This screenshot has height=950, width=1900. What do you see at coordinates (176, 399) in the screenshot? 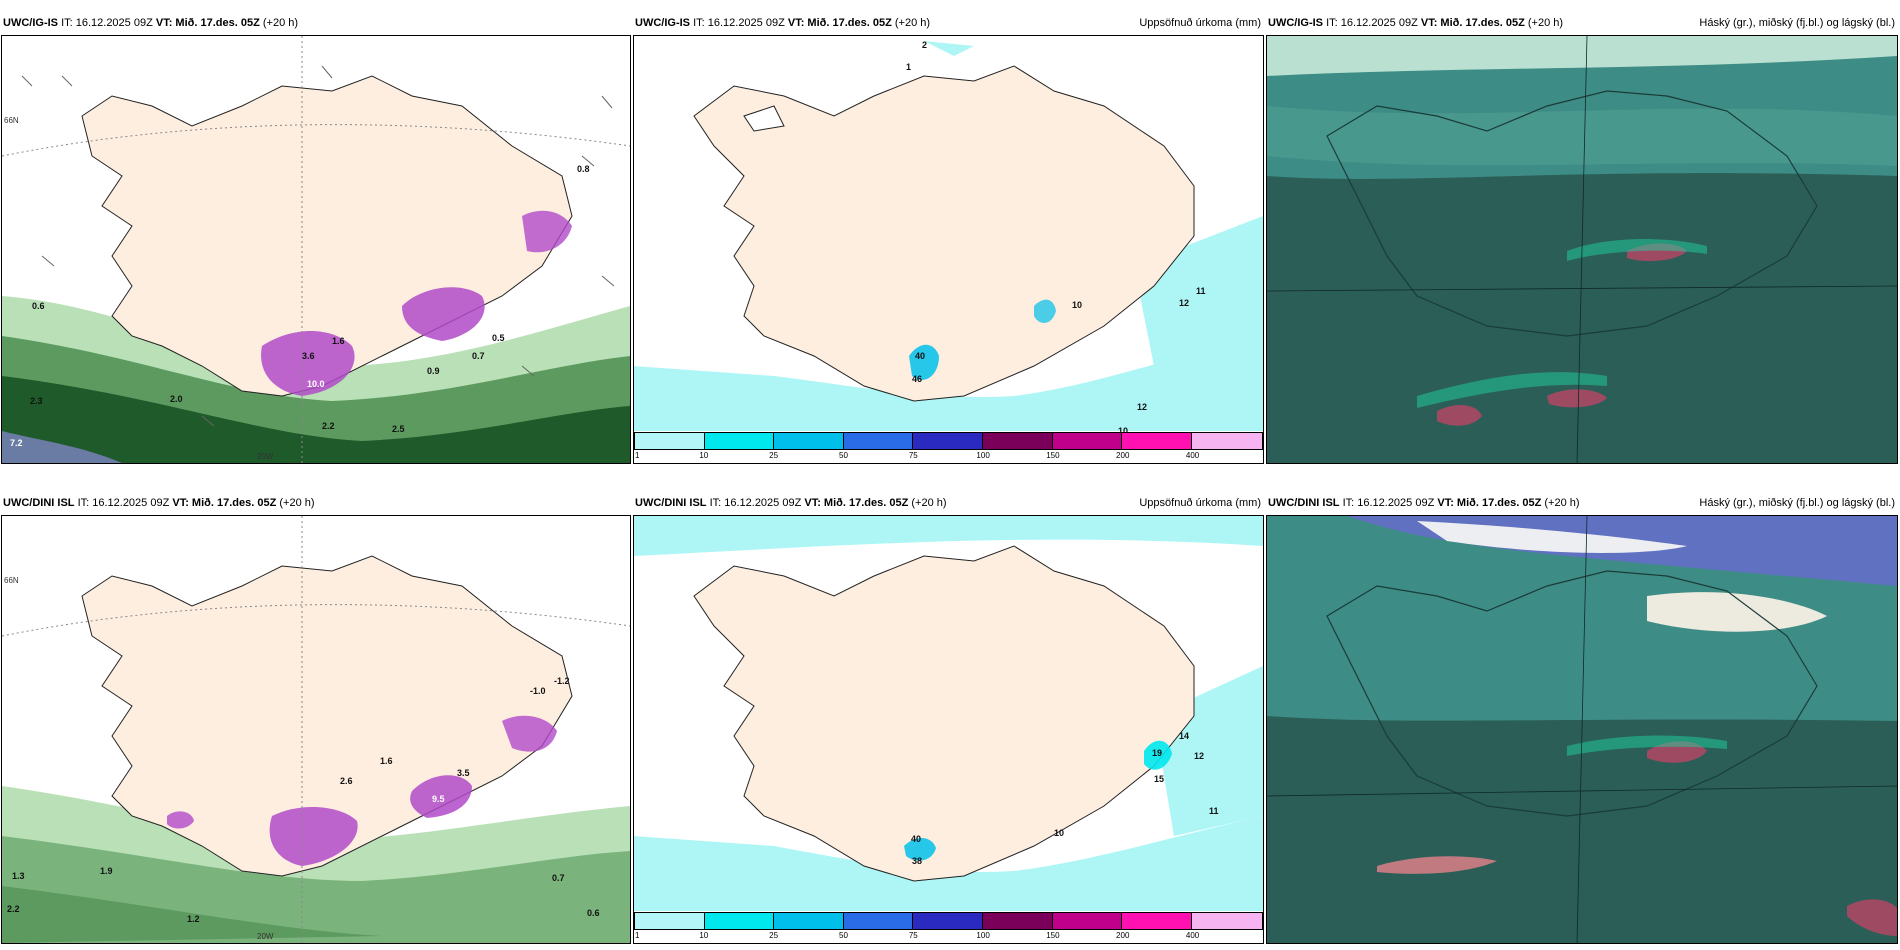
I see `temp-label: 2.0` at bounding box center [176, 399].